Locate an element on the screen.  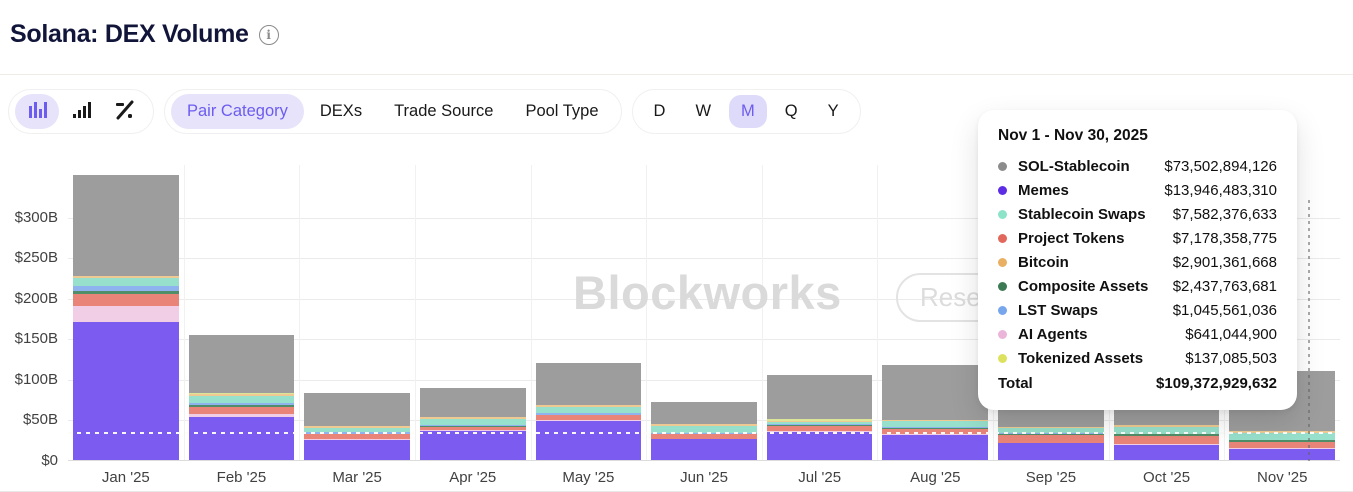
percent-view-button is located at coordinates (125, 111).